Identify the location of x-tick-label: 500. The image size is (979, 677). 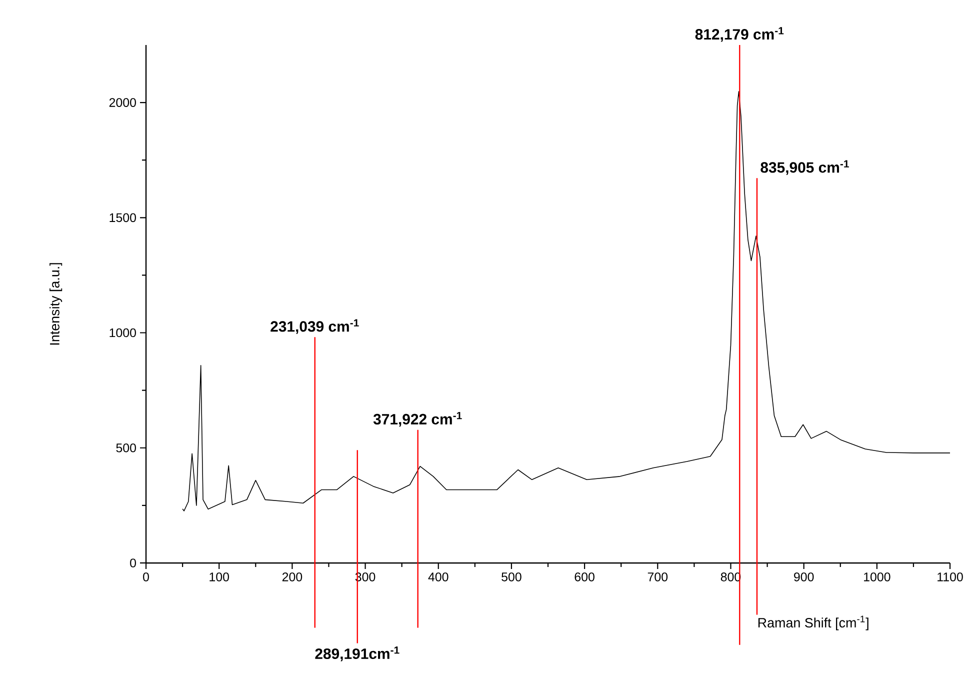
(512, 577).